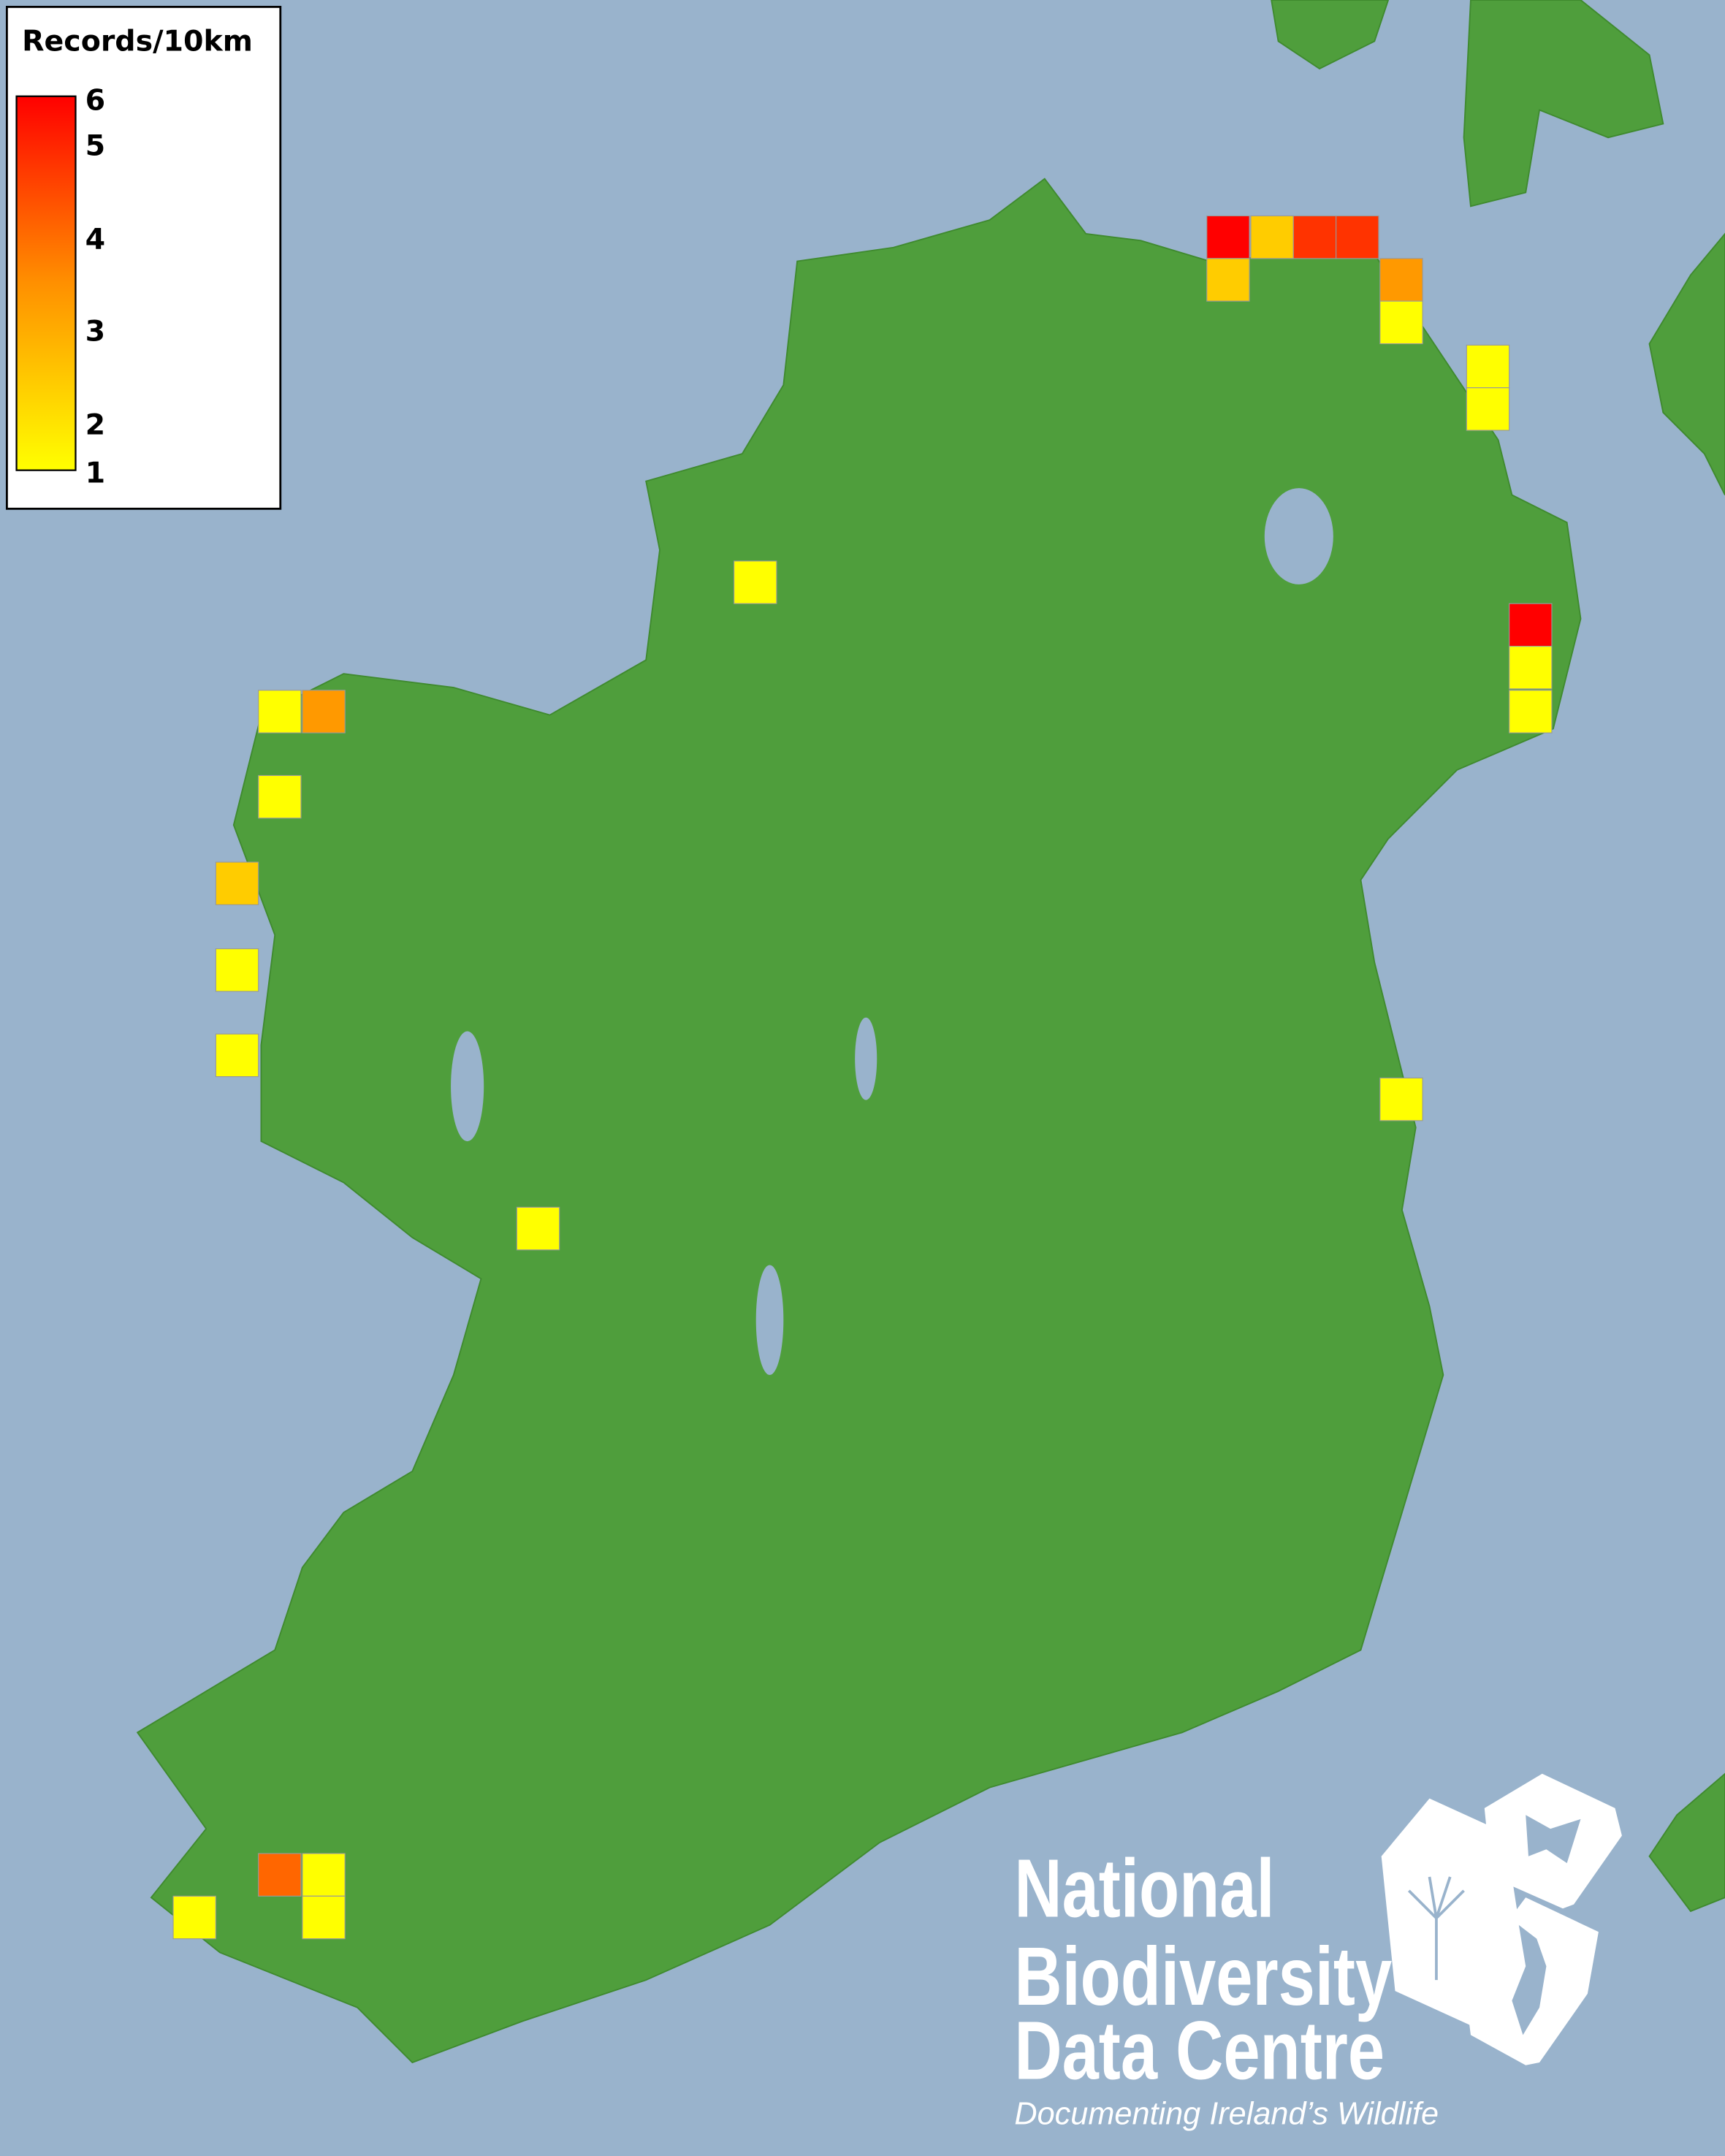 Image resolution: width=1725 pixels, height=2156 pixels. Describe the element at coordinates (1203, 1976) in the screenshot. I see `logo-line-2: Biodiversity` at that location.